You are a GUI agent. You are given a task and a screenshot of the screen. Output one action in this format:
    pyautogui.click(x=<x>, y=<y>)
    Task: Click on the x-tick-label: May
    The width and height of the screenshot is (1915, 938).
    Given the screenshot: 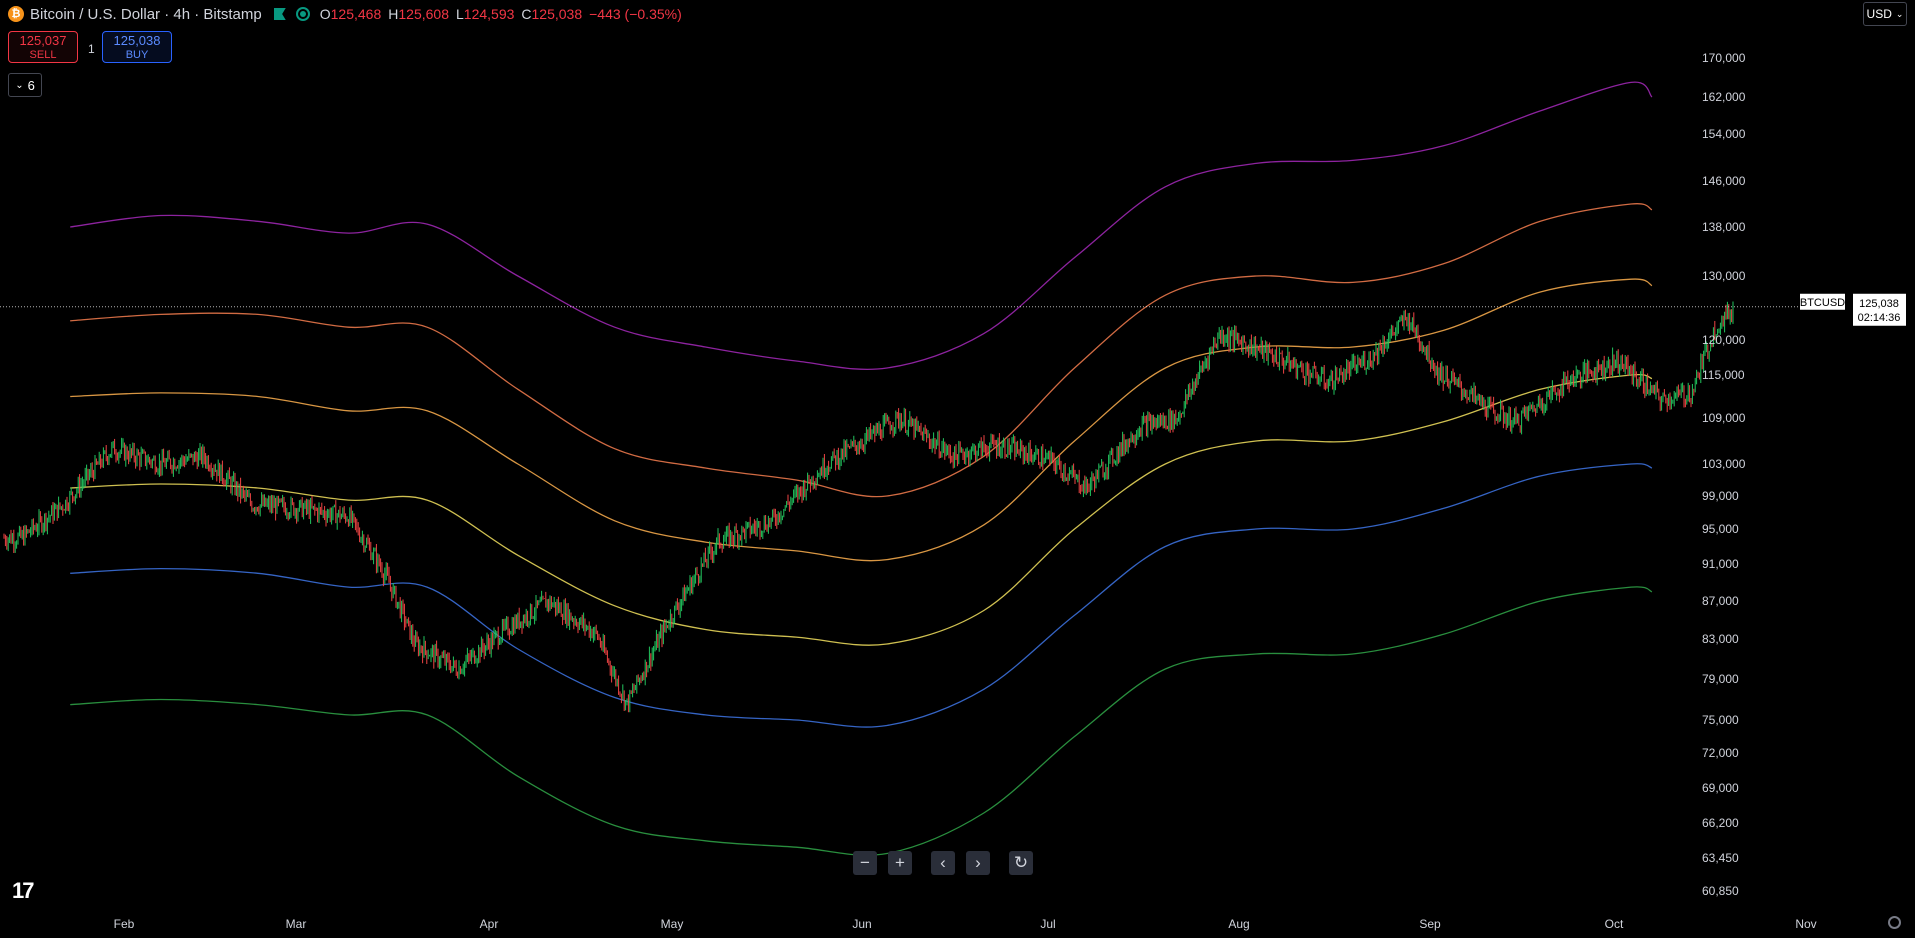 What is the action you would take?
    pyautogui.click(x=672, y=924)
    